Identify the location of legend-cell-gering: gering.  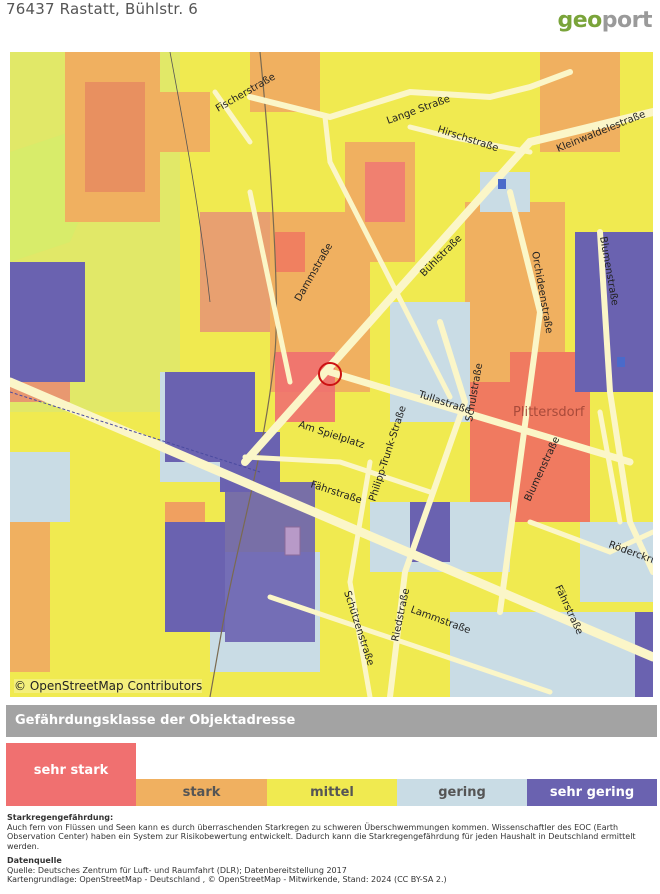
(462, 792).